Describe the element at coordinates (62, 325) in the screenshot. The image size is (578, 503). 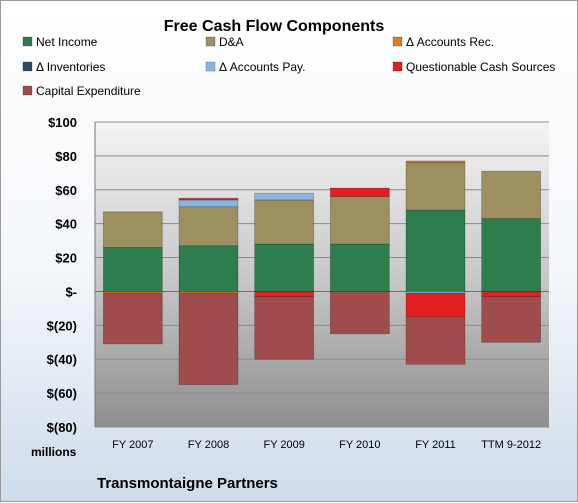
I see `y-tick-label: $(20)` at that location.